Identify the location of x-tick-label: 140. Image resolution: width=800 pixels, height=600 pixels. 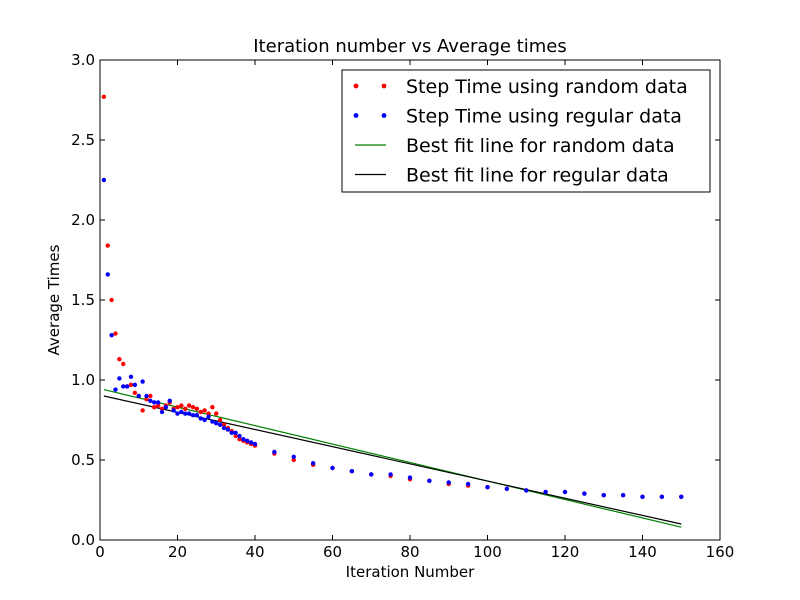
(642, 552).